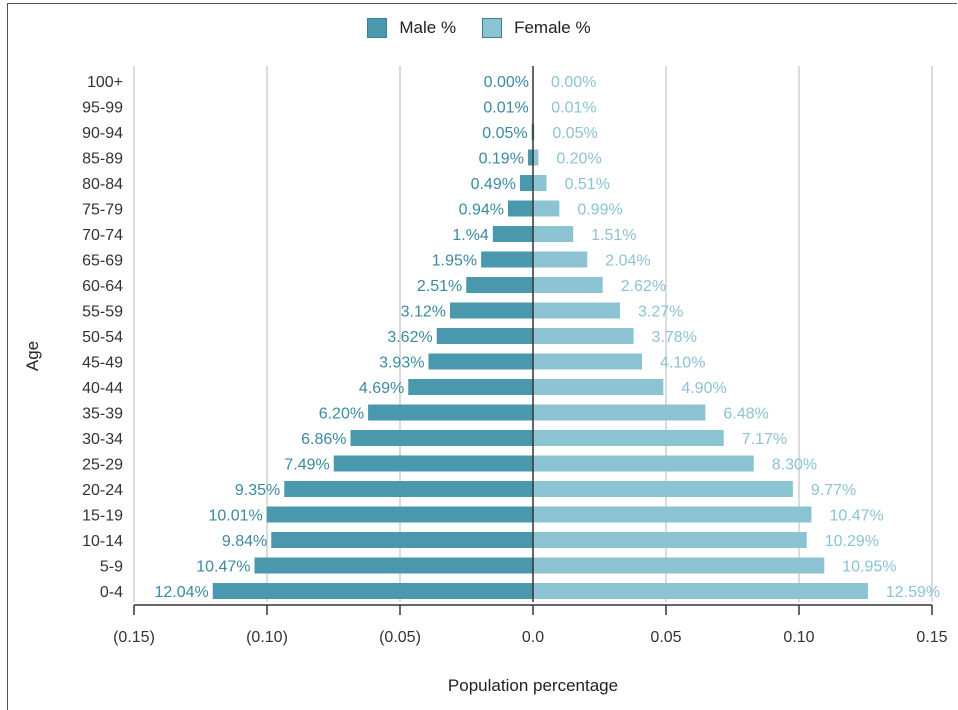 The image size is (958, 710). What do you see at coordinates (493, 184) in the screenshot?
I see `label-male-80-84: 0.49%` at bounding box center [493, 184].